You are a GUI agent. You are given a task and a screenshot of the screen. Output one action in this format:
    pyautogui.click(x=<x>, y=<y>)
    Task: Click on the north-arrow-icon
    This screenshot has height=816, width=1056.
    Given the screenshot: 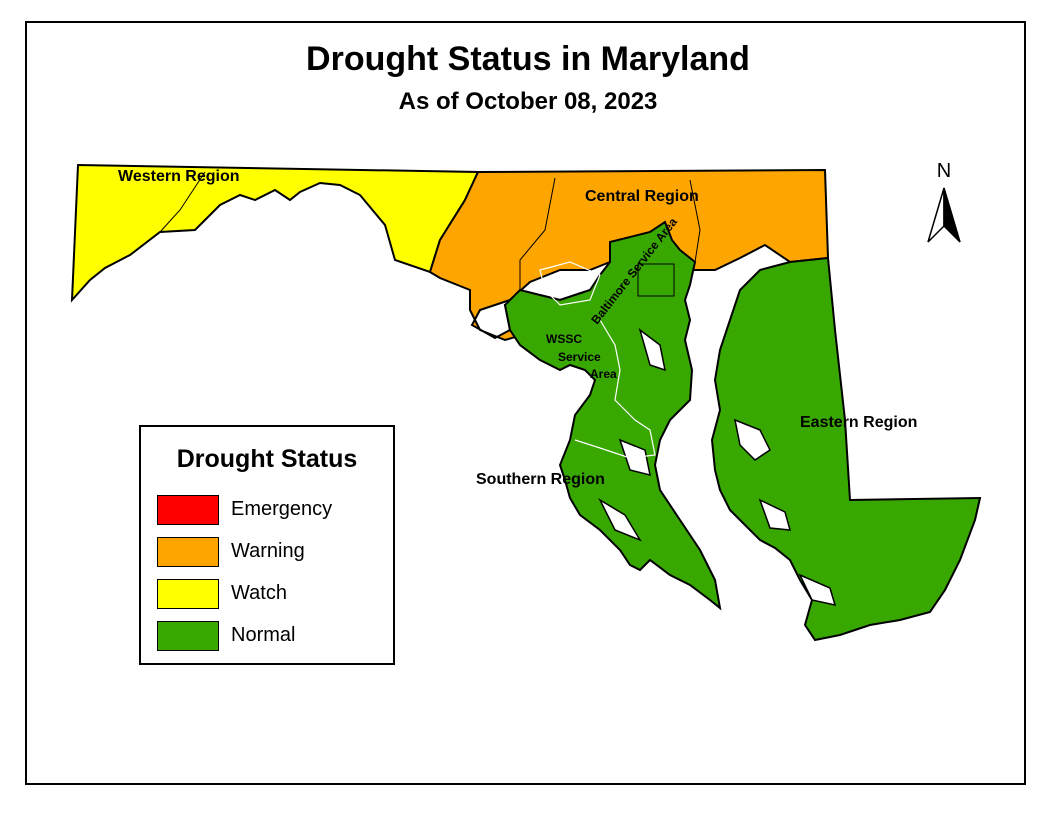 What is the action you would take?
    pyautogui.click(x=944, y=215)
    